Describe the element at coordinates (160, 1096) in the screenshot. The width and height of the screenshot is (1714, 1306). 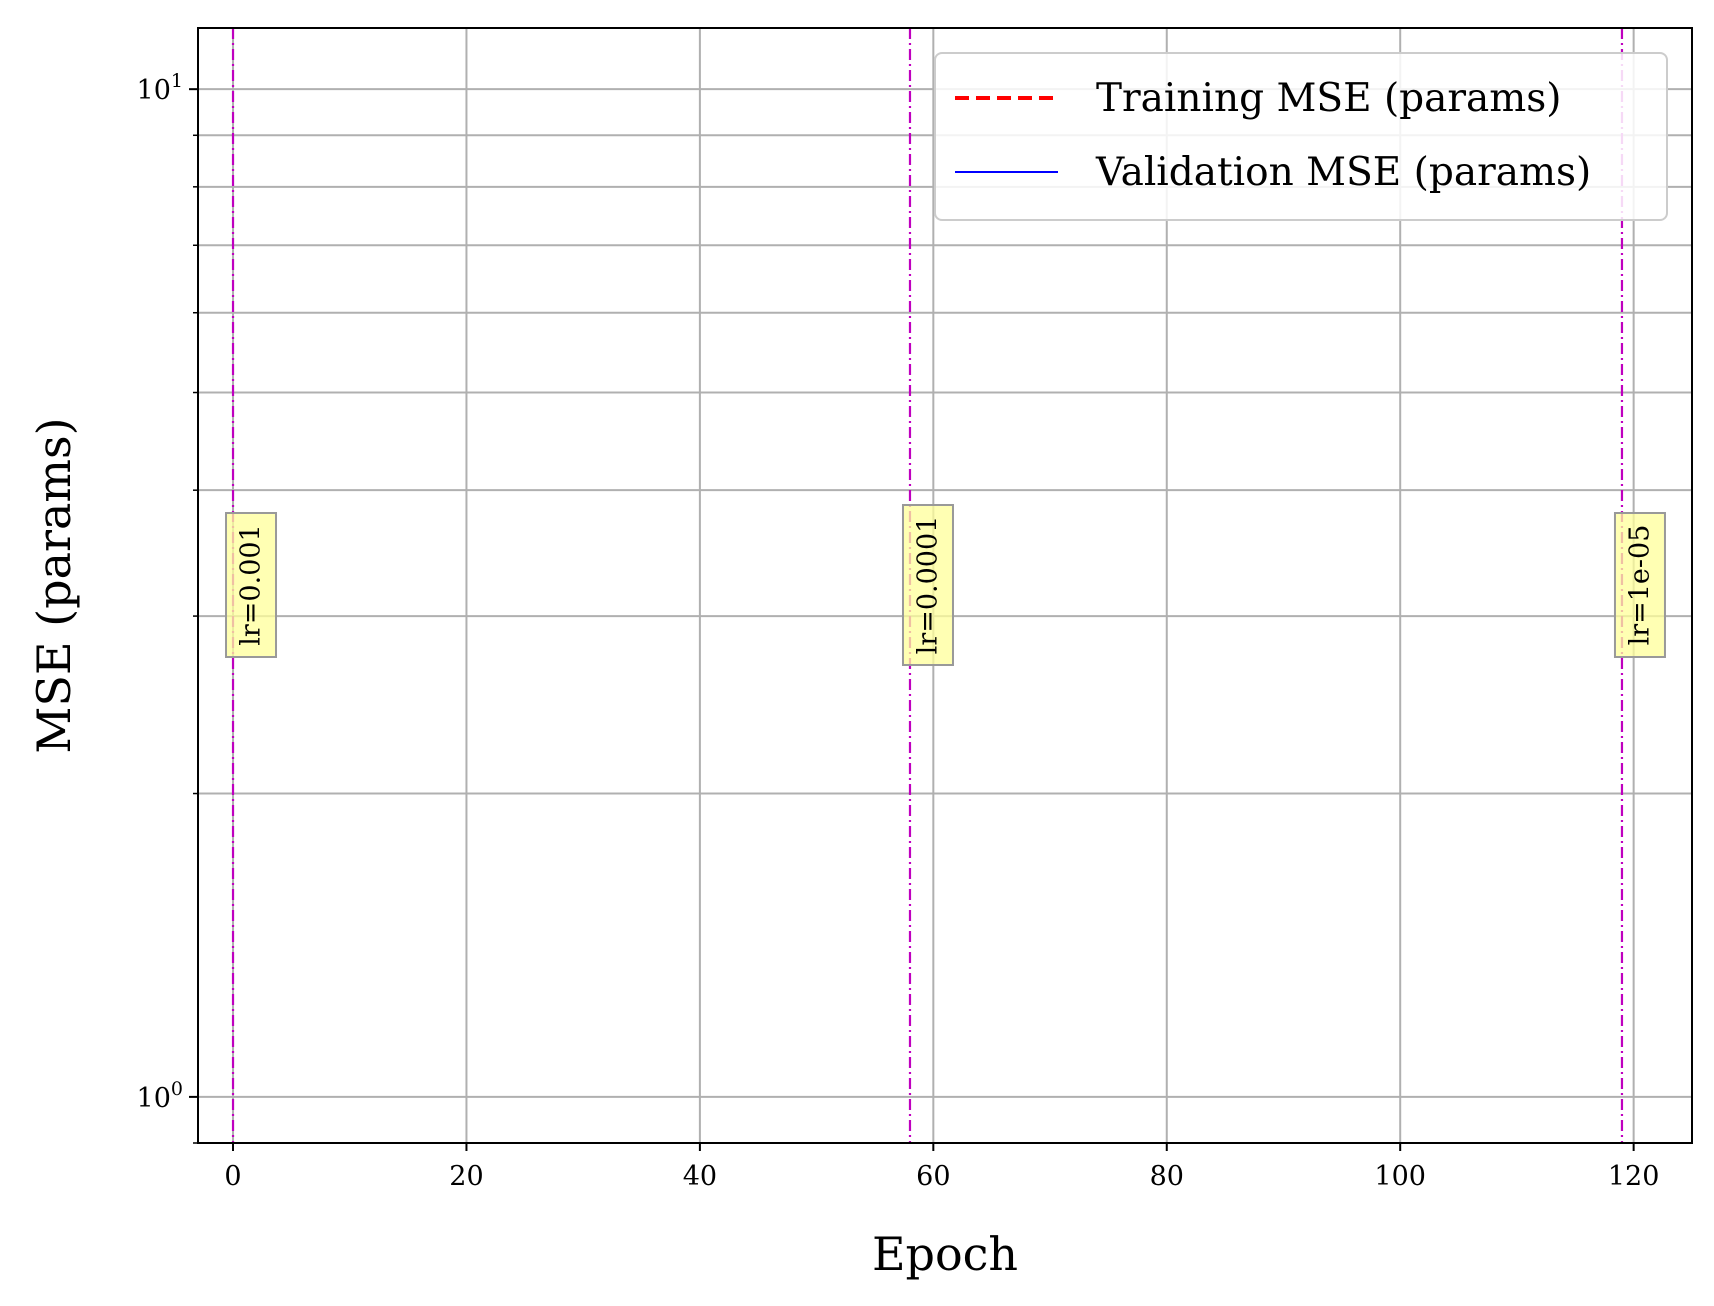
I see `y-tick-label: 10⁰` at that location.